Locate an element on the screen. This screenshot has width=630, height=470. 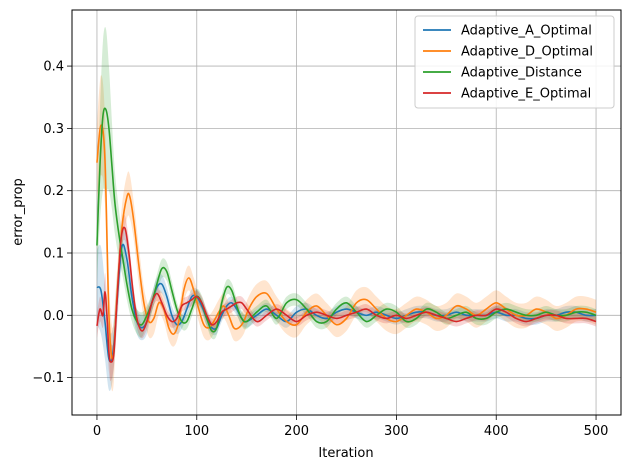
y-tick-label: 0.1 is located at coordinates (53, 254).